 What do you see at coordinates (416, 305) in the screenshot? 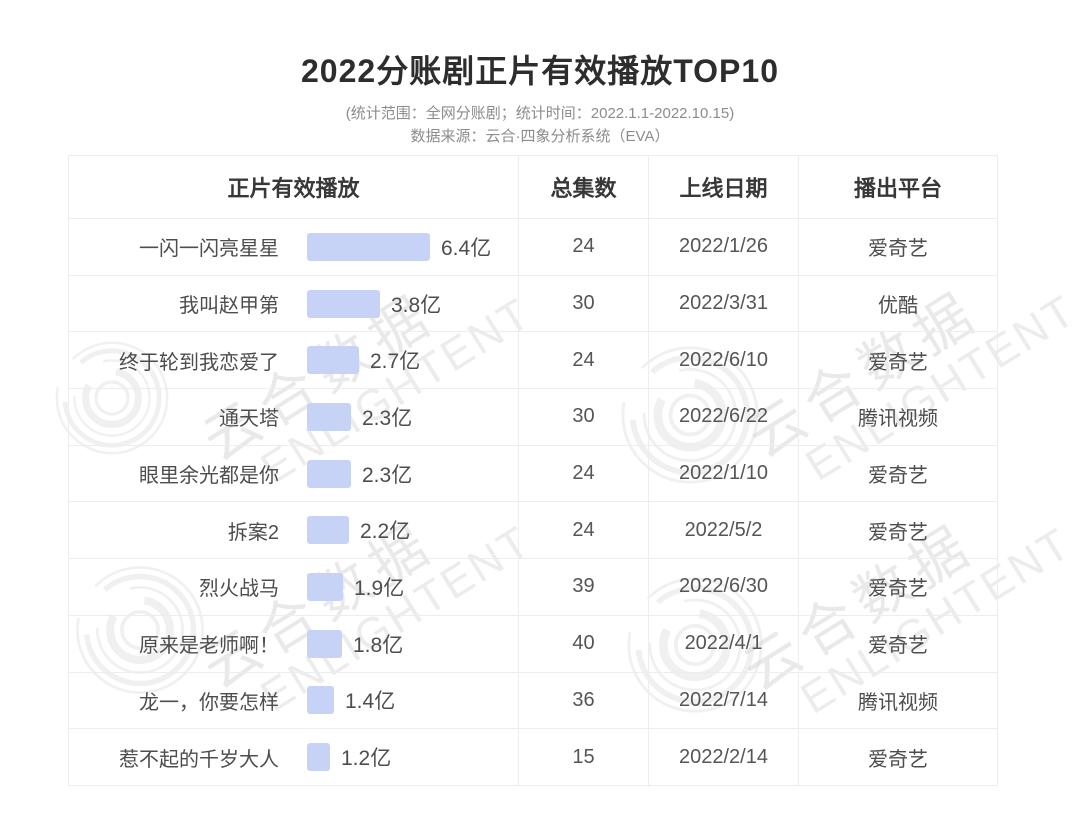
I see `playback-value: 3.8亿` at bounding box center [416, 305].